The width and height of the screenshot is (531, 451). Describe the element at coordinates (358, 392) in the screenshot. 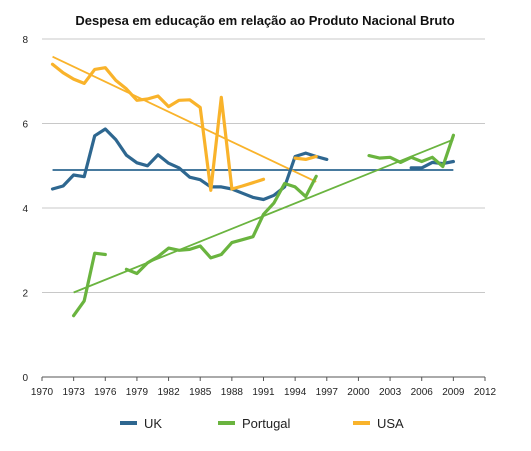

I see `x-tick-label: 2000` at that location.